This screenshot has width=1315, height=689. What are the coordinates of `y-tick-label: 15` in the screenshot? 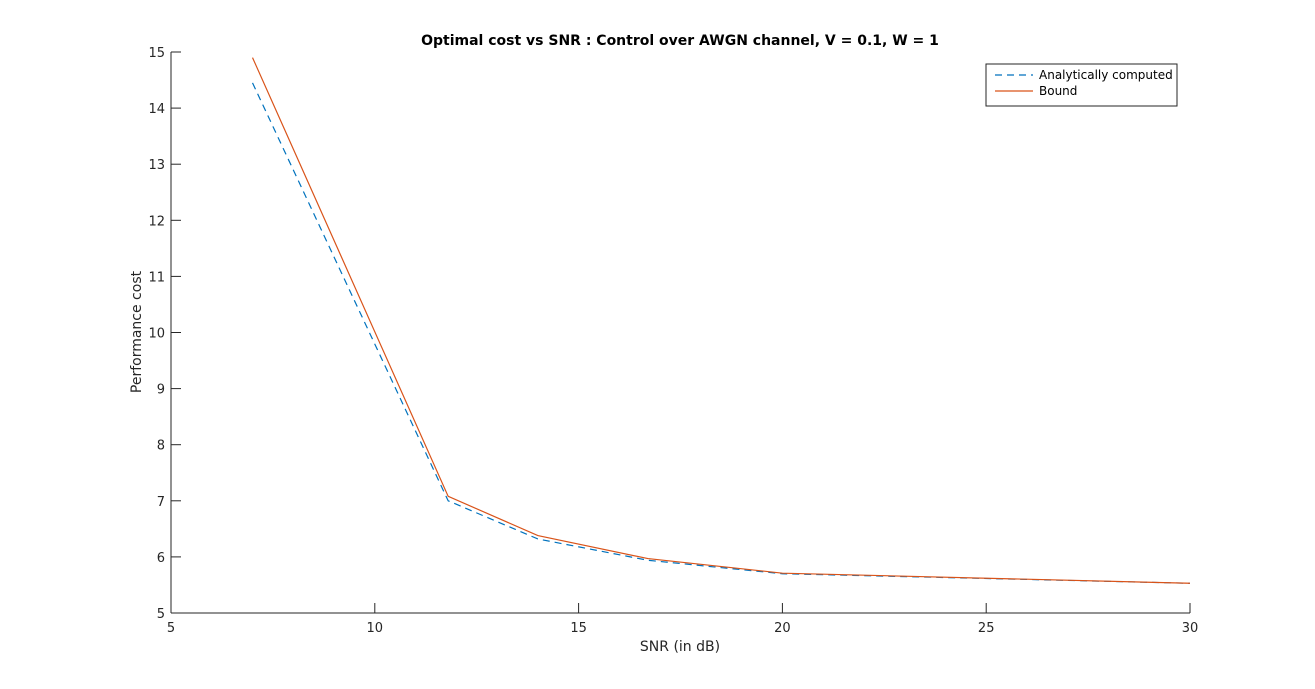 It's located at (156, 53).